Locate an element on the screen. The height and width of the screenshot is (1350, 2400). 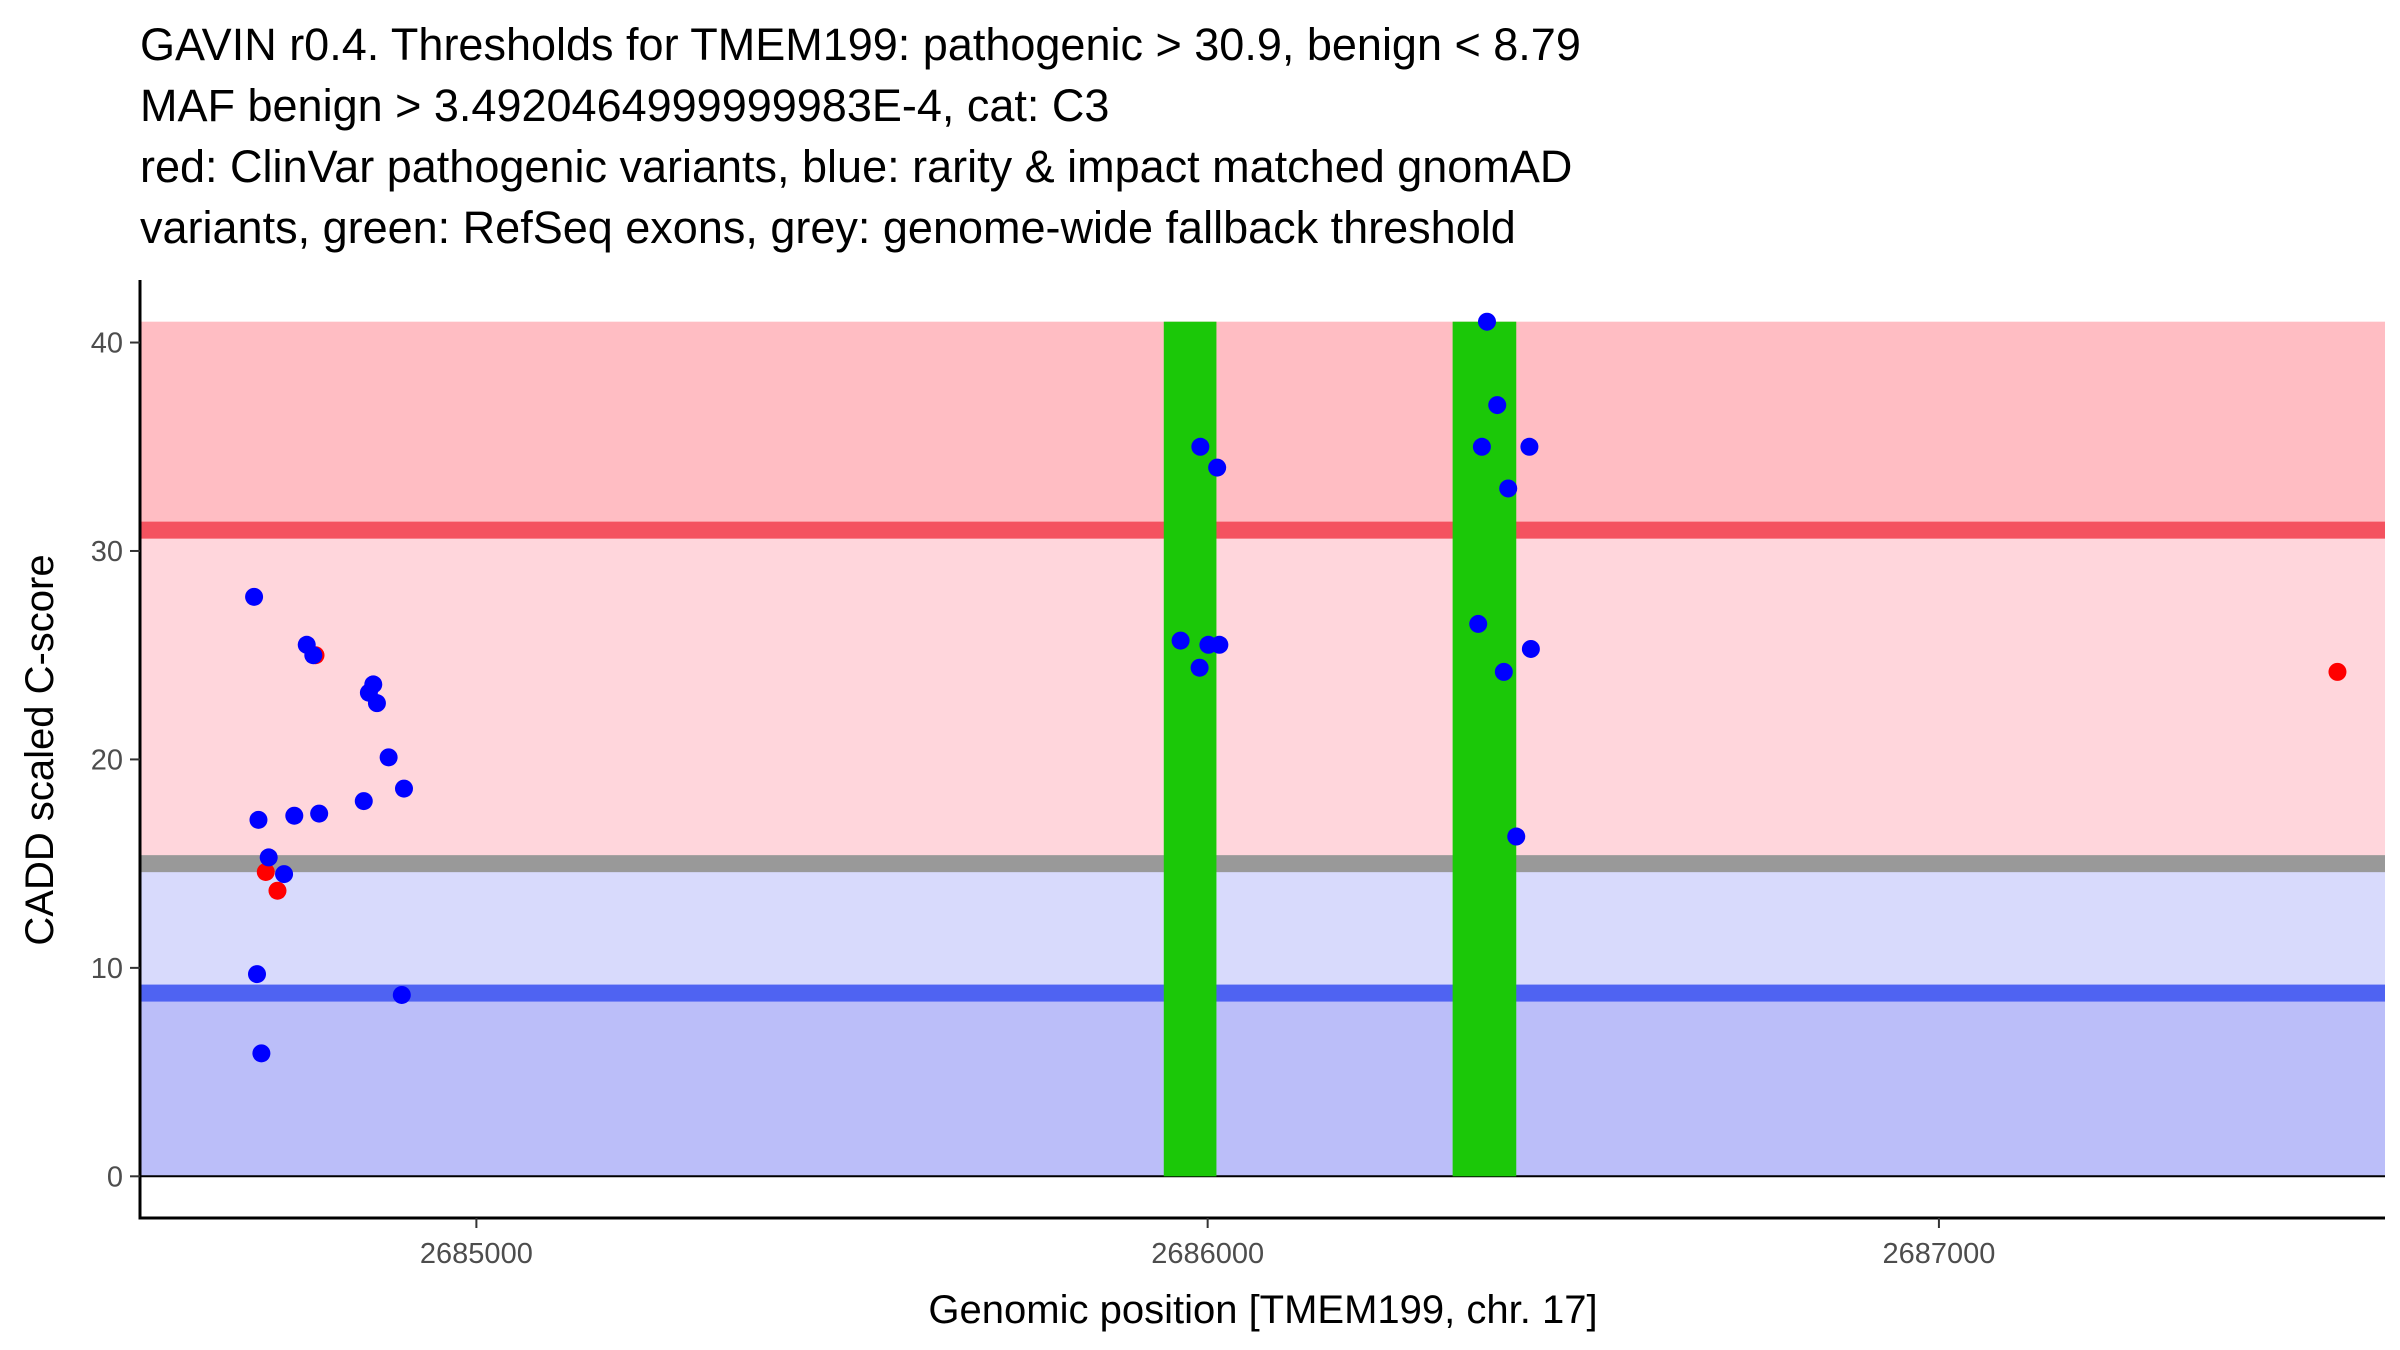
benign-zone is located at coordinates (1262, 1084).